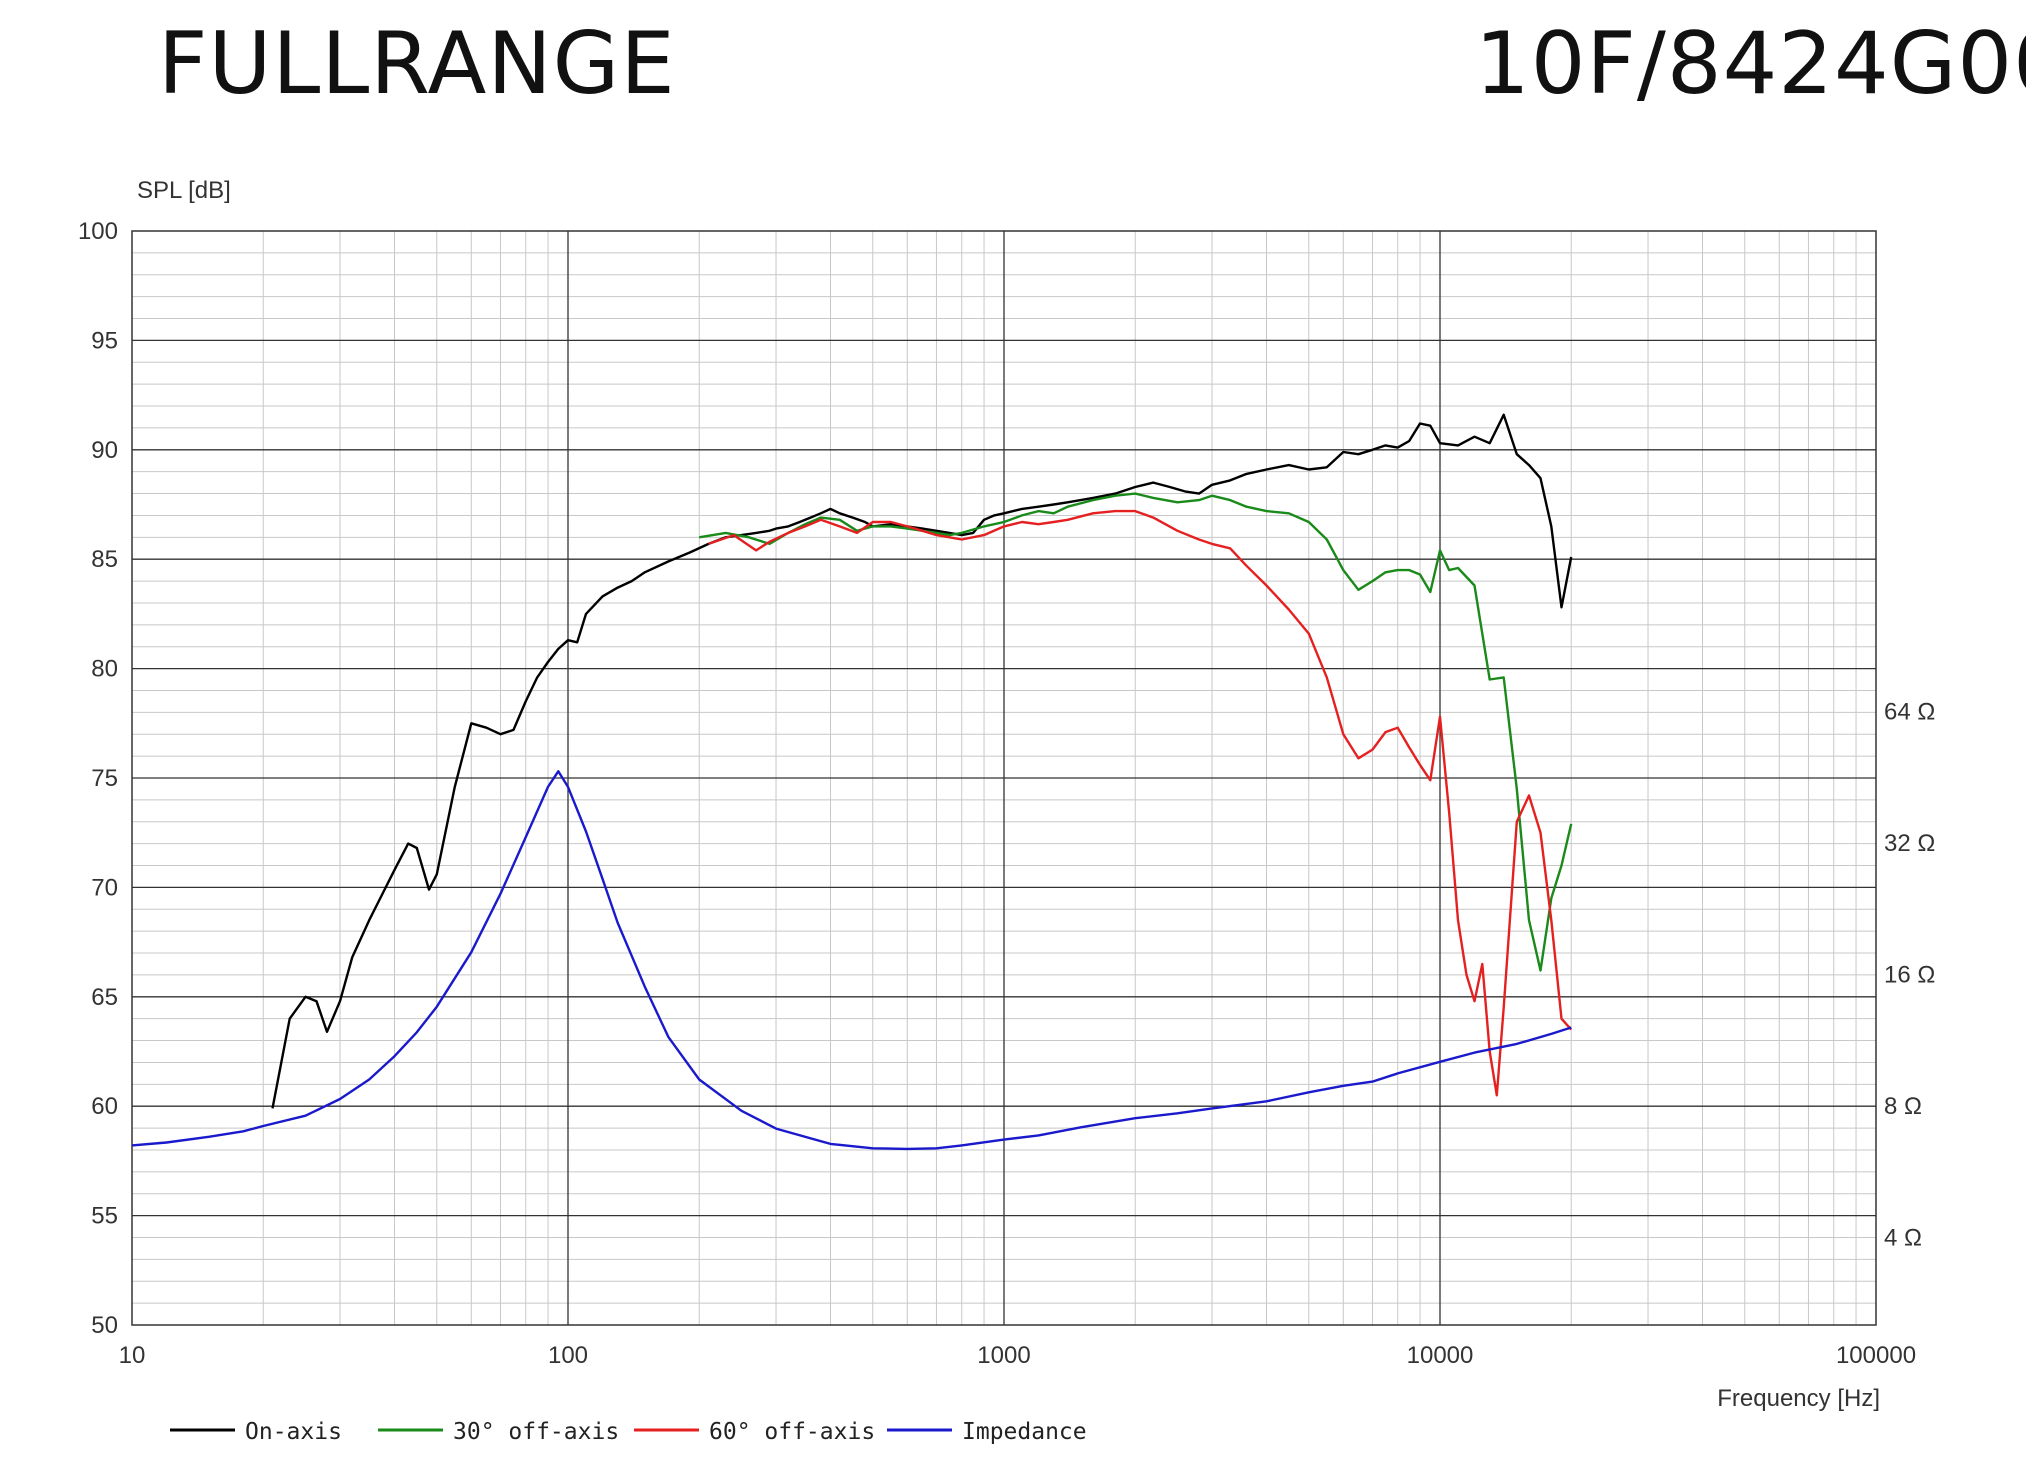 The height and width of the screenshot is (1482, 2026). What do you see at coordinates (628, 1432) in the screenshot?
I see `legend: On-axis 30° off-axis 60° off-axis Impedance` at bounding box center [628, 1432].